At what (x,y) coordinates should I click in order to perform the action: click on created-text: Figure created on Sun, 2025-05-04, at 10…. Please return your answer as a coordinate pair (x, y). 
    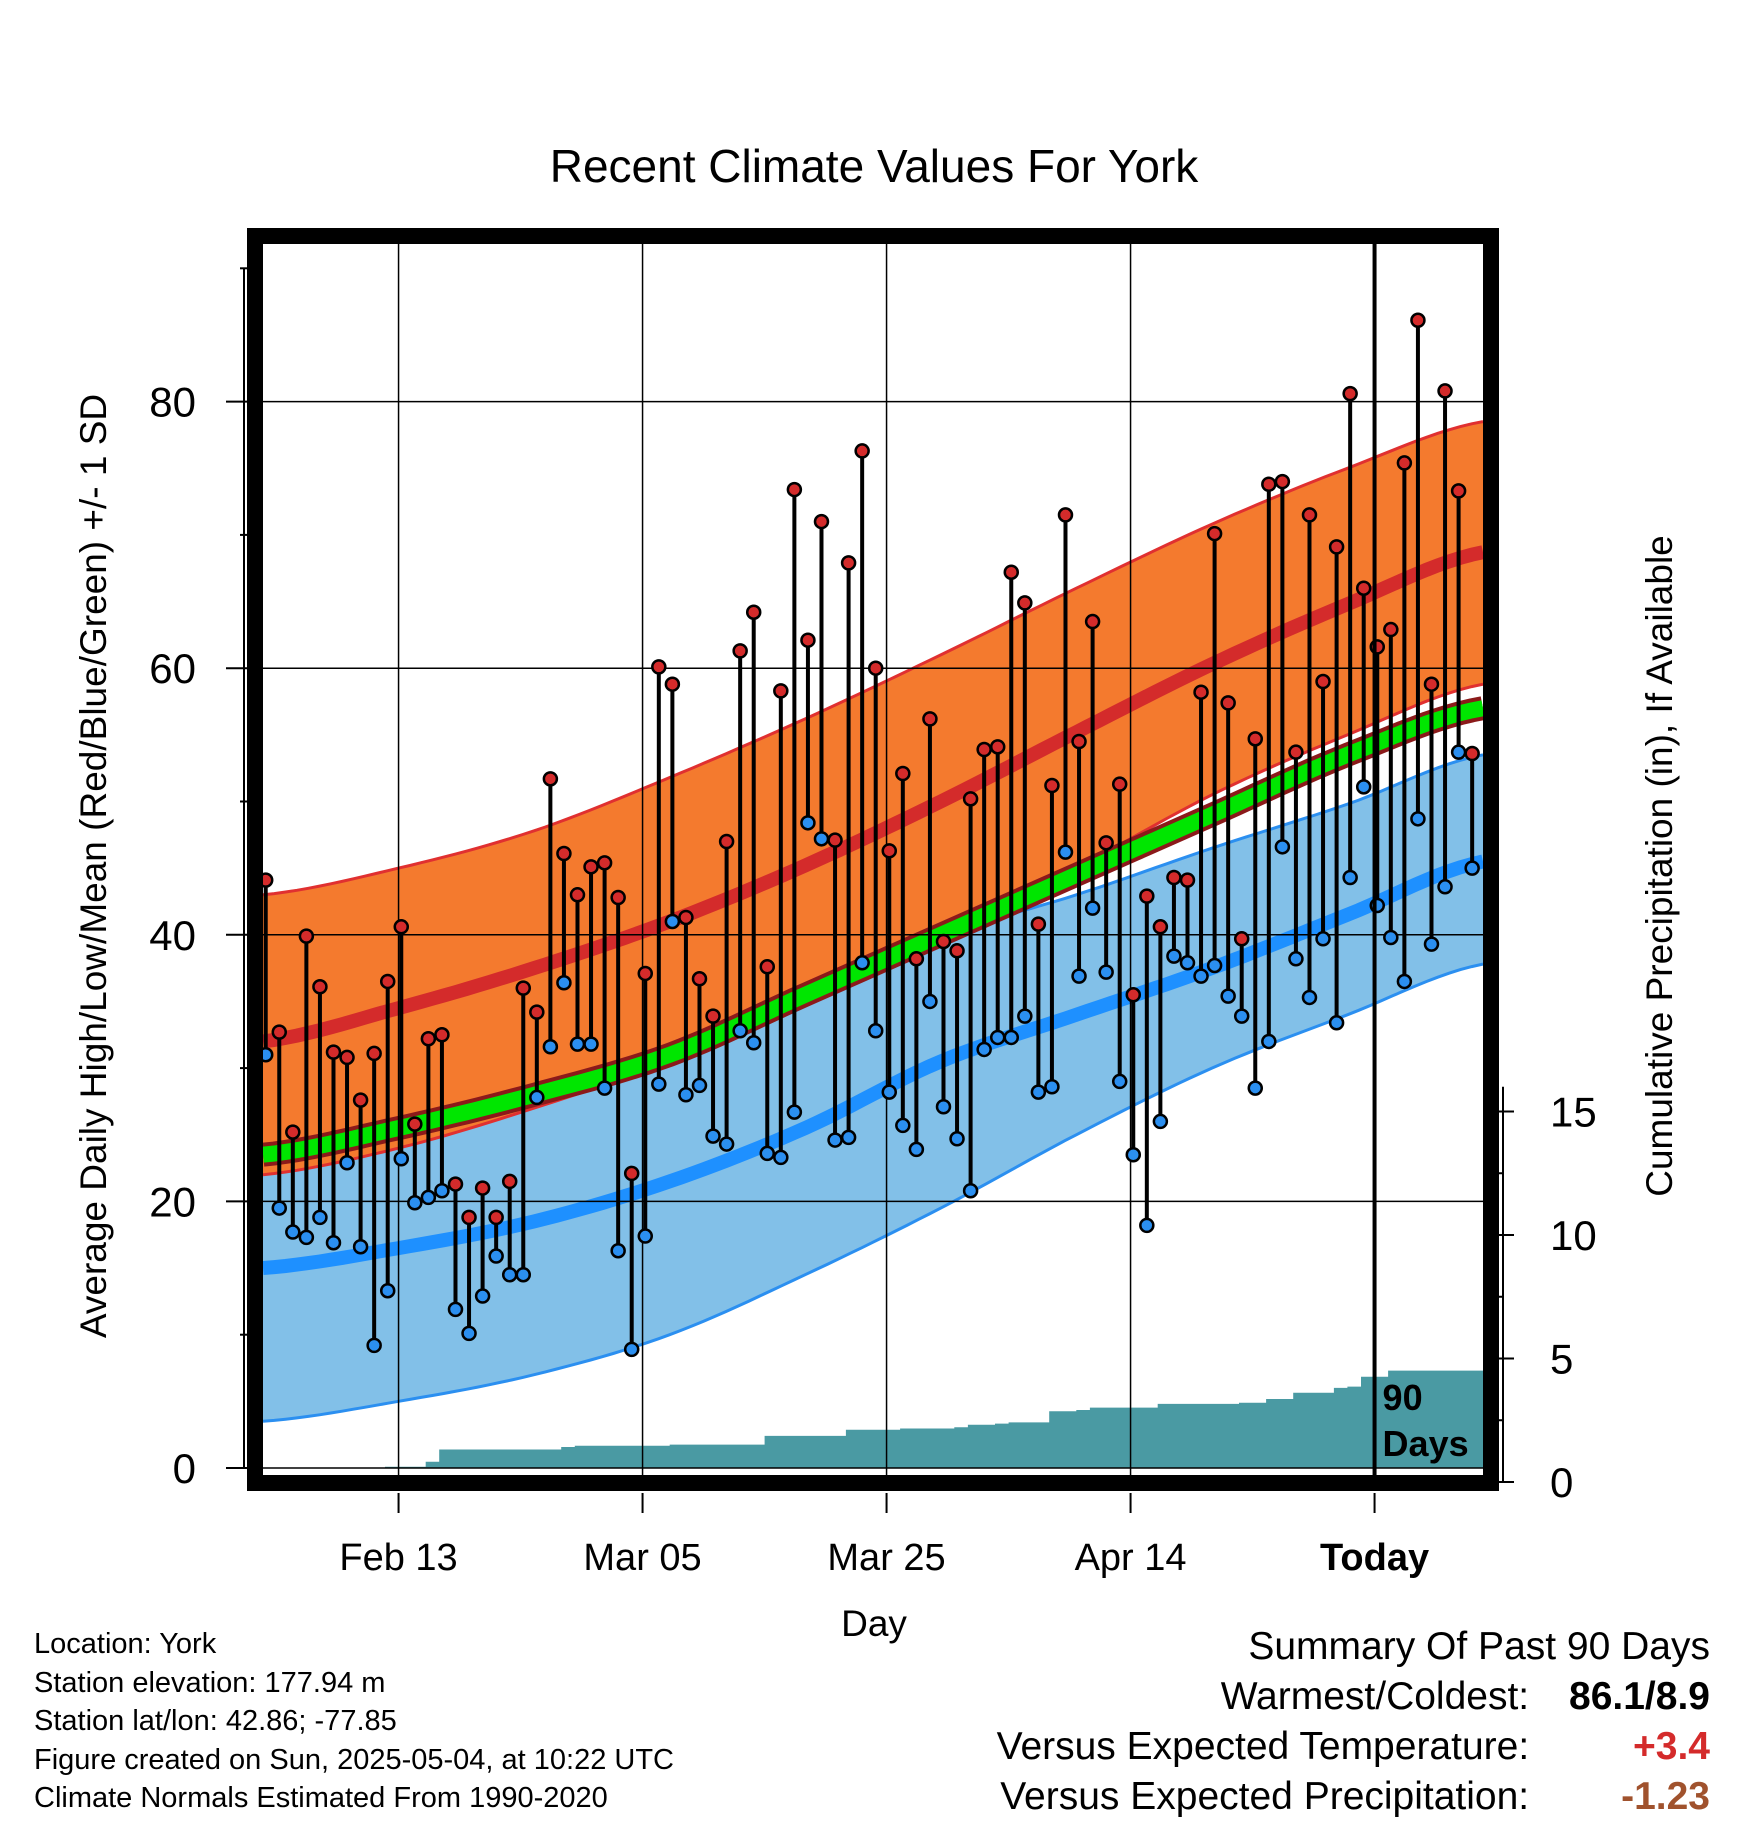
    Looking at the image, I should click on (354, 1759).